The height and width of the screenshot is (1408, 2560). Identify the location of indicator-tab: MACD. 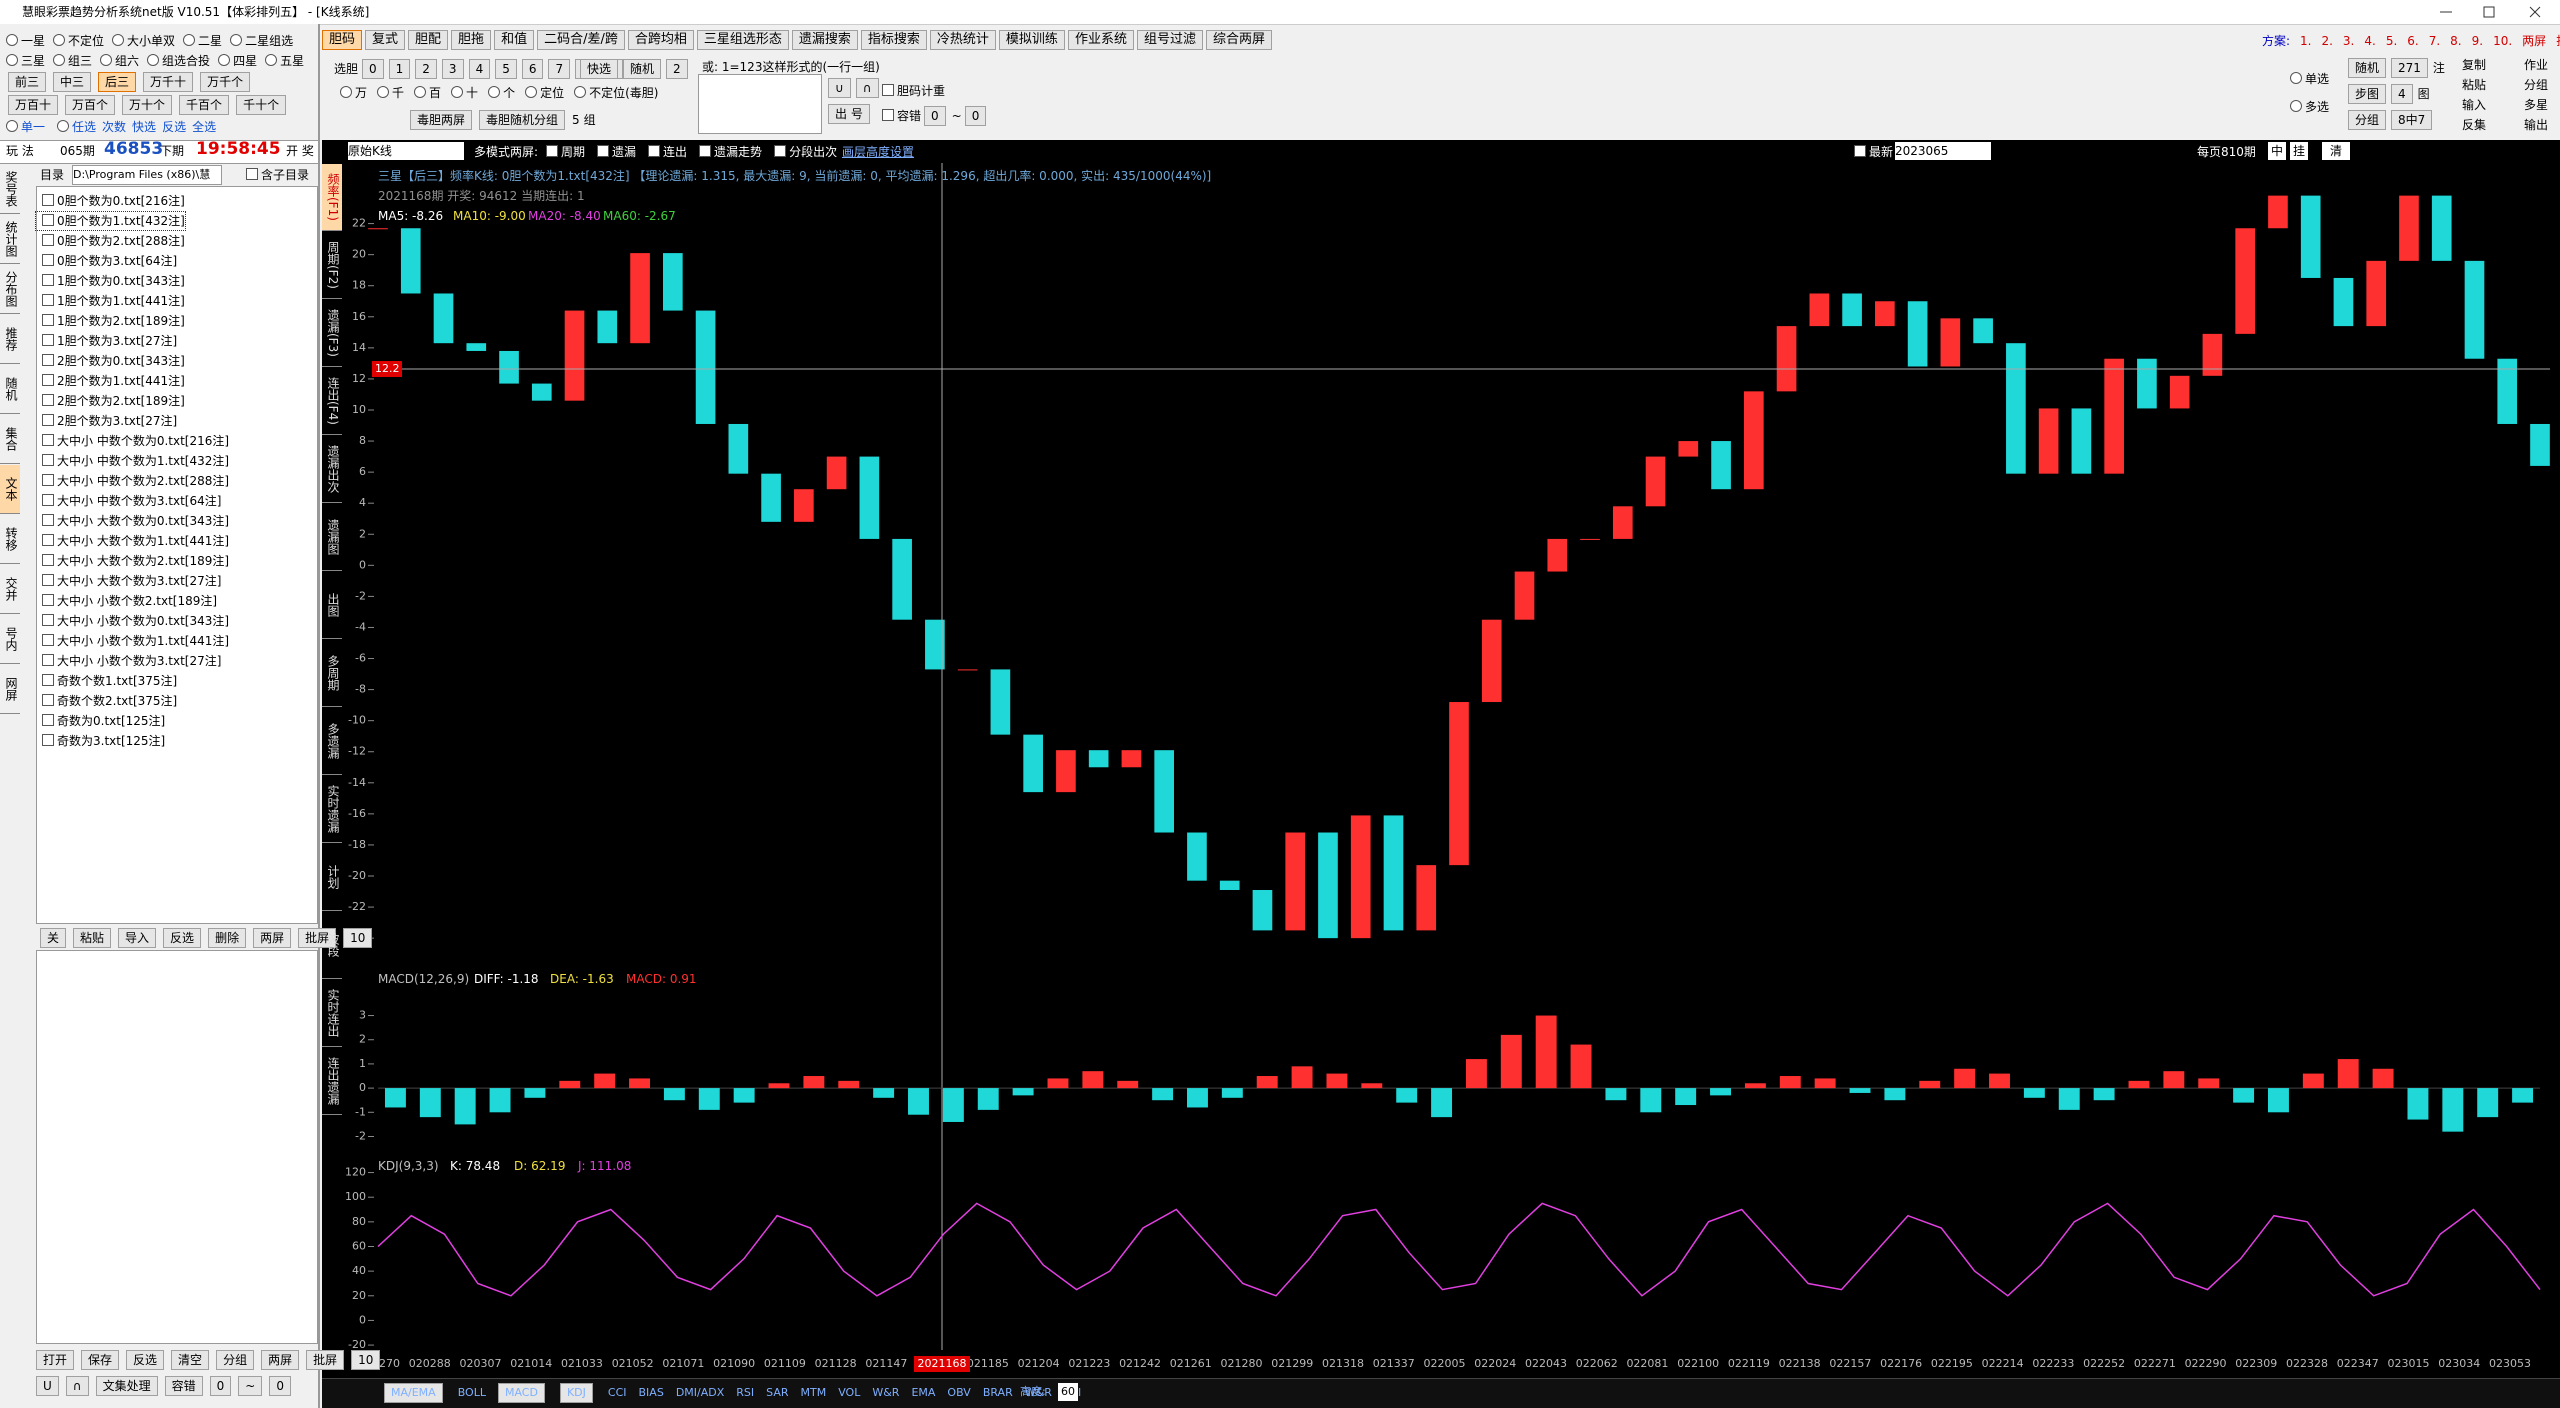
(521, 1393).